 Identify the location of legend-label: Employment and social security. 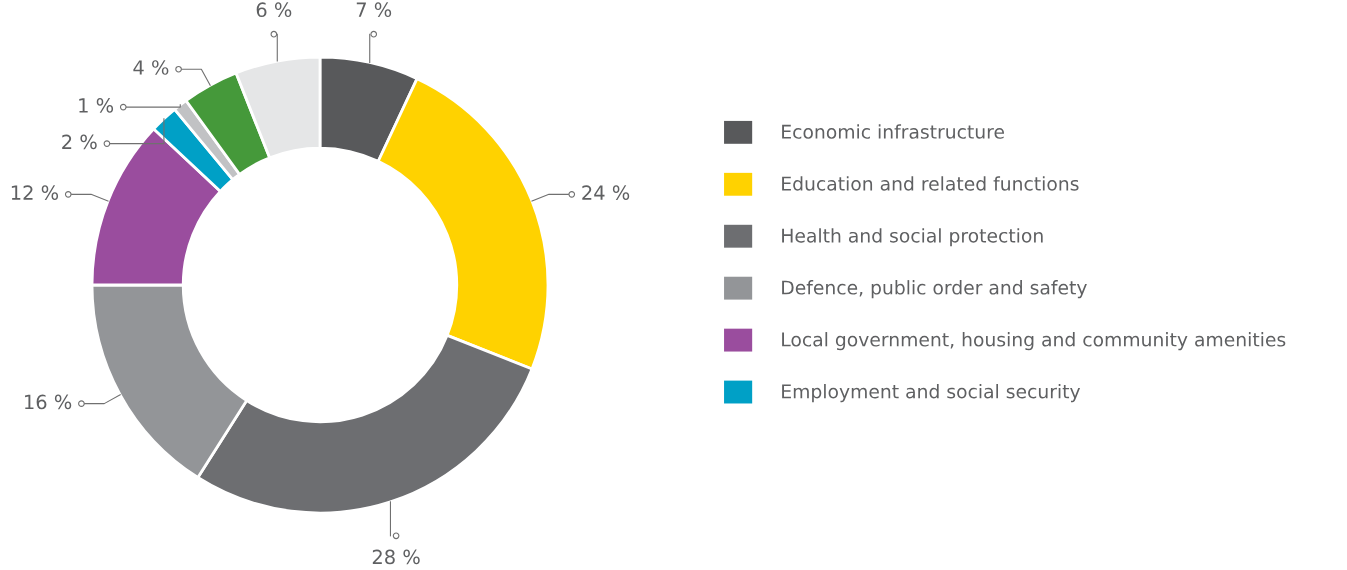
(931, 393).